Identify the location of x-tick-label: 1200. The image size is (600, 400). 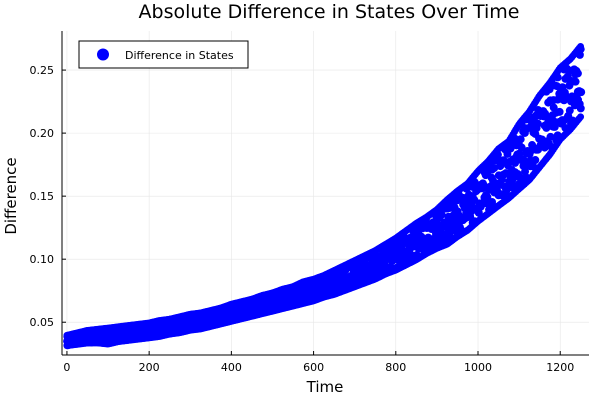
(560, 367).